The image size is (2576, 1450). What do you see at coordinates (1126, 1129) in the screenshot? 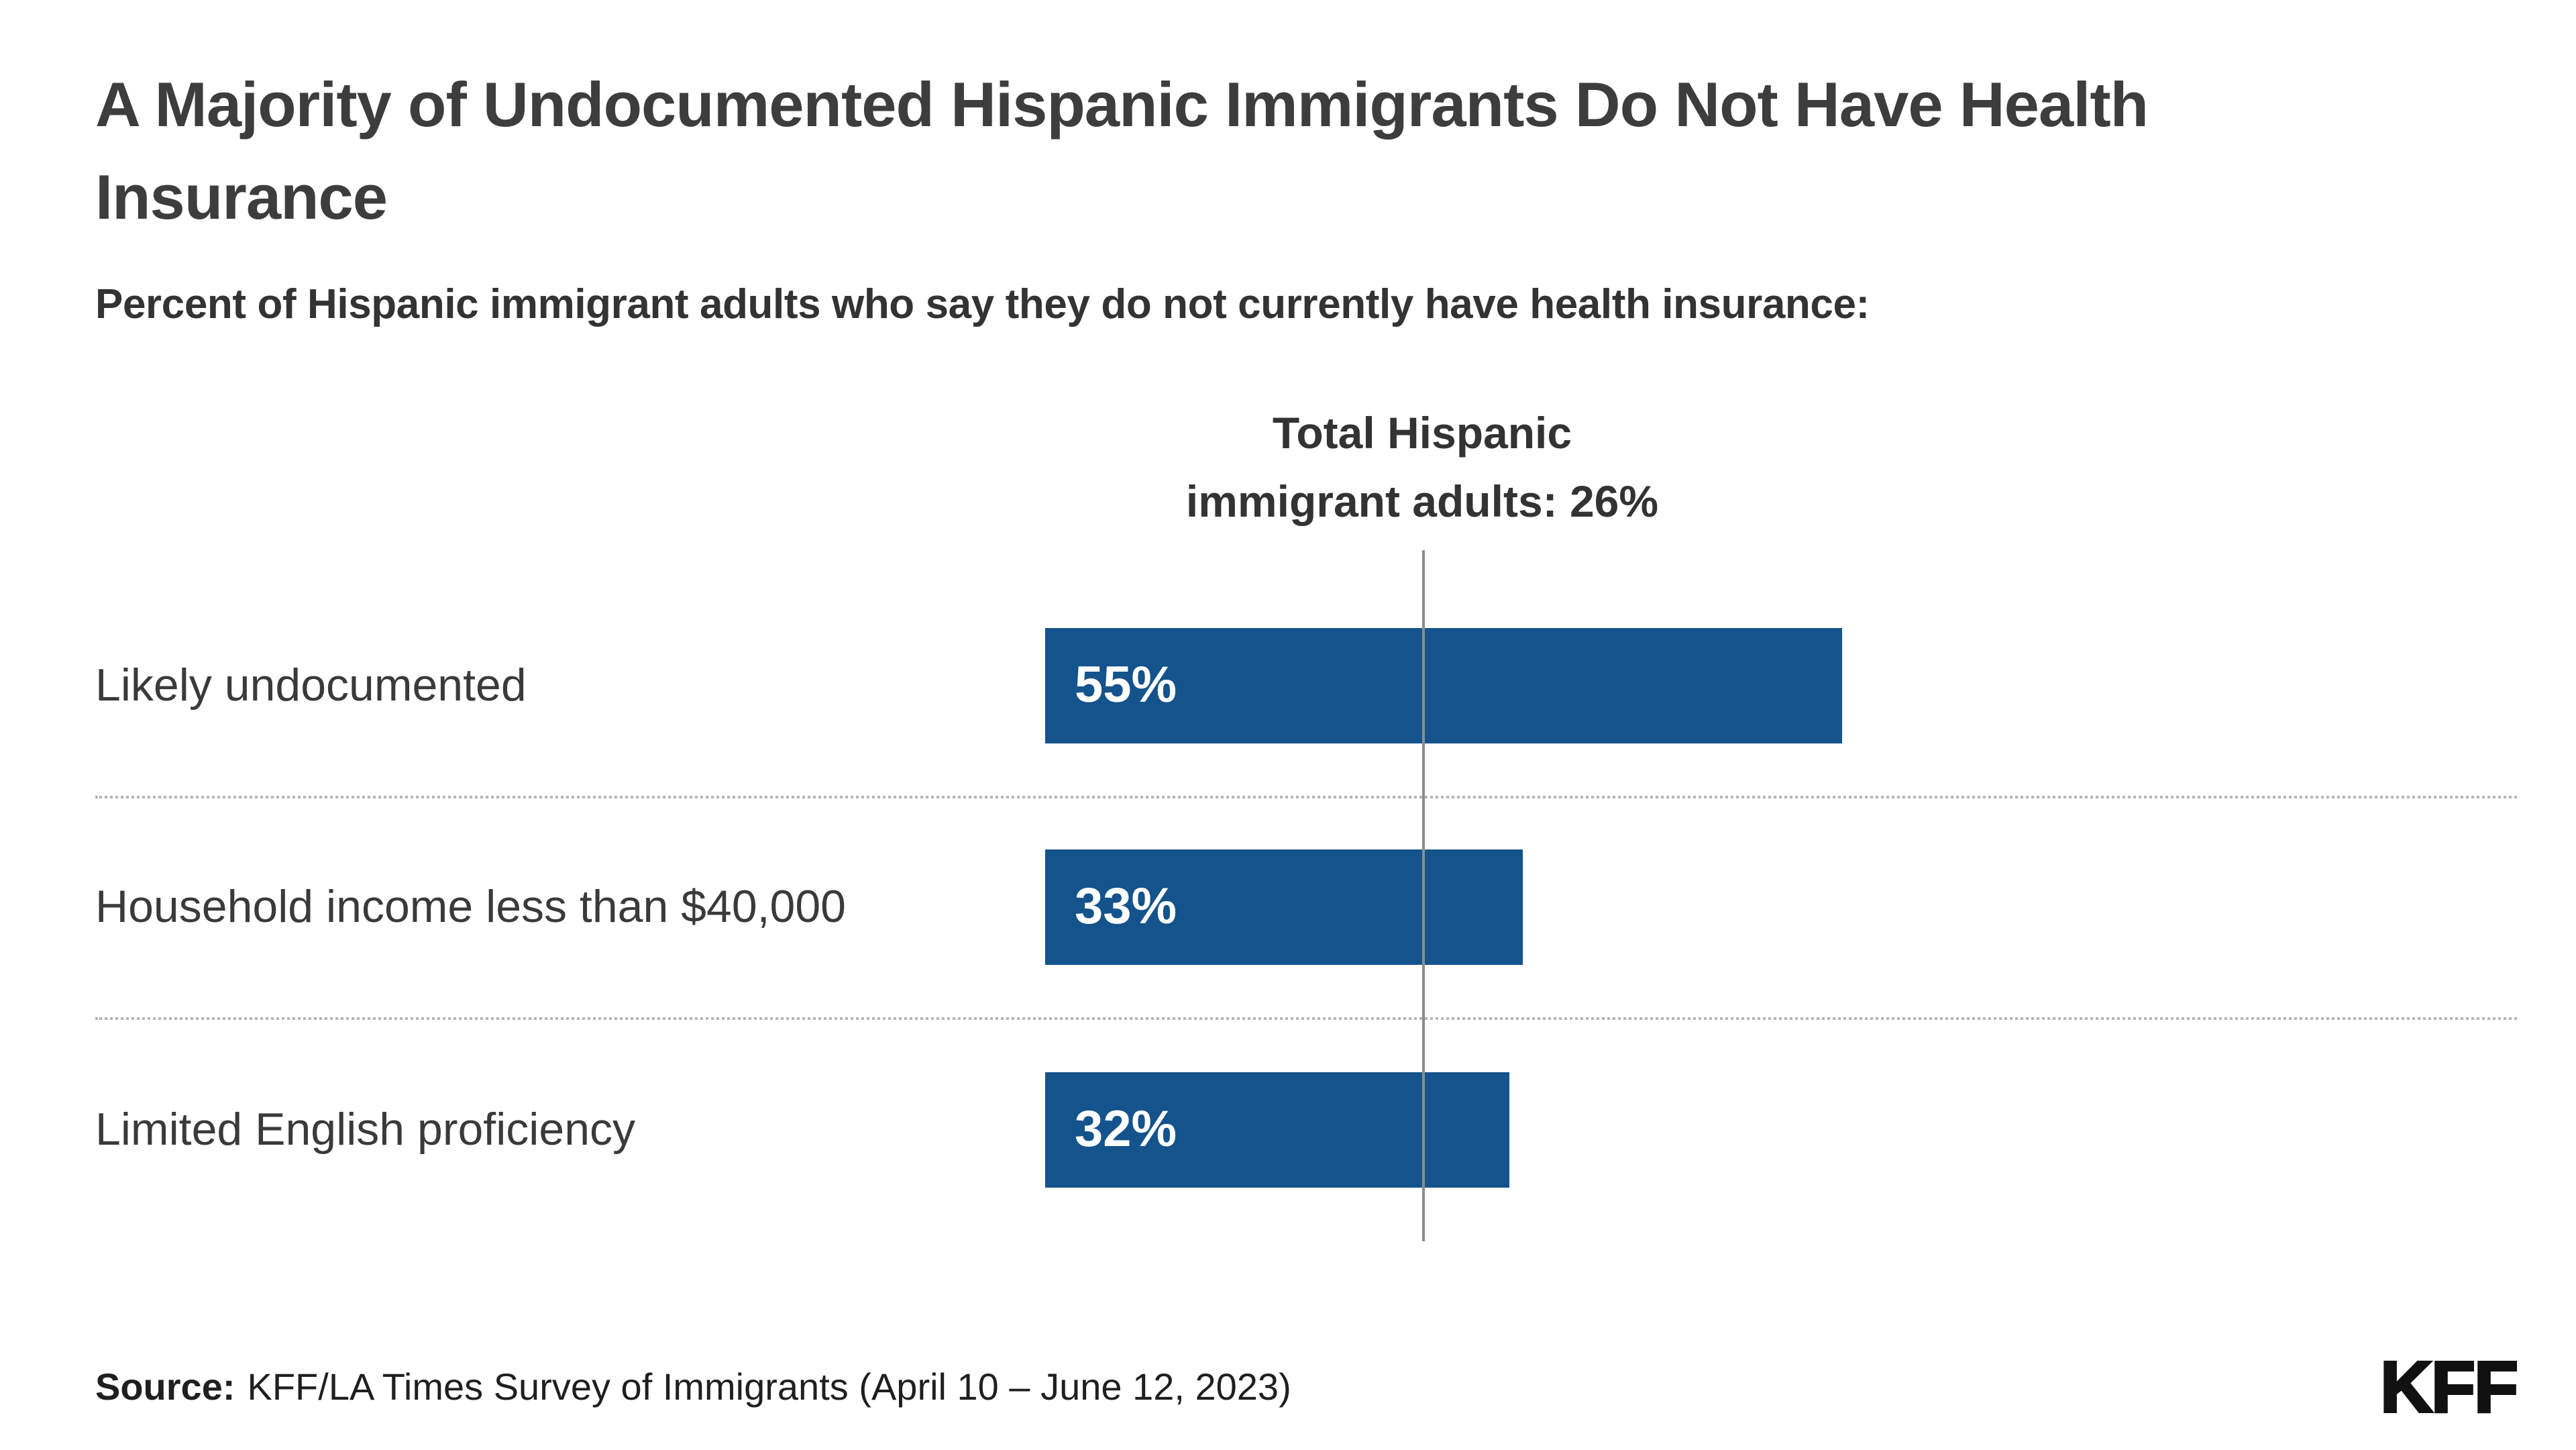
I see `bar-value-label: 32%` at bounding box center [1126, 1129].